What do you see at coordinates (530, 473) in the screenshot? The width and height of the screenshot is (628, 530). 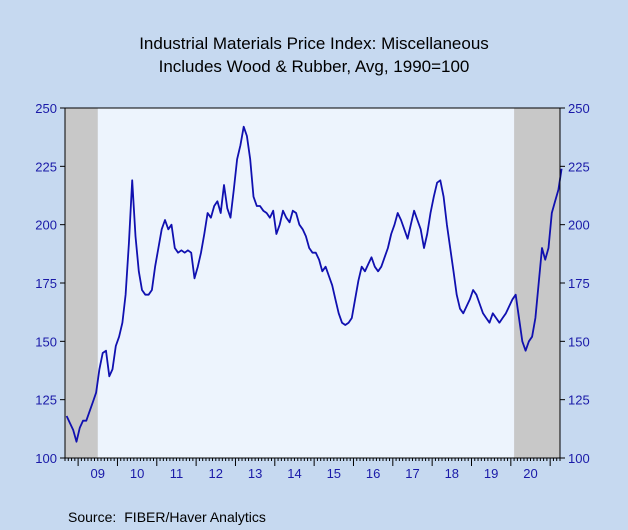 I see `x-tick-label: 20` at bounding box center [530, 473].